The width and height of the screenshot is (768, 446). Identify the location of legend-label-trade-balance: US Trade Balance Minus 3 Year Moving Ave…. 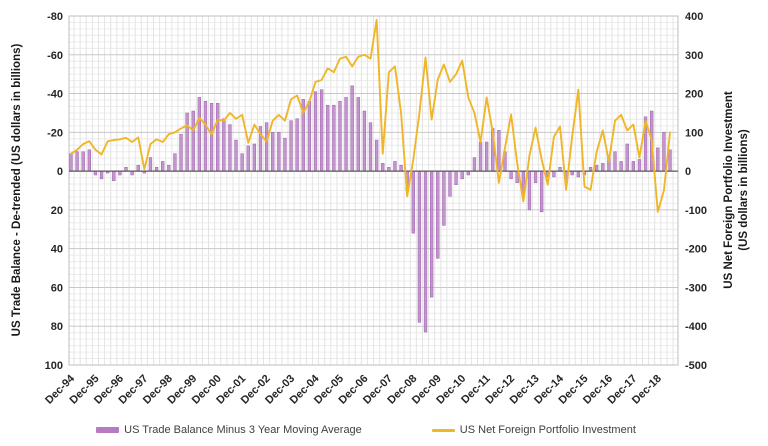
(243, 430).